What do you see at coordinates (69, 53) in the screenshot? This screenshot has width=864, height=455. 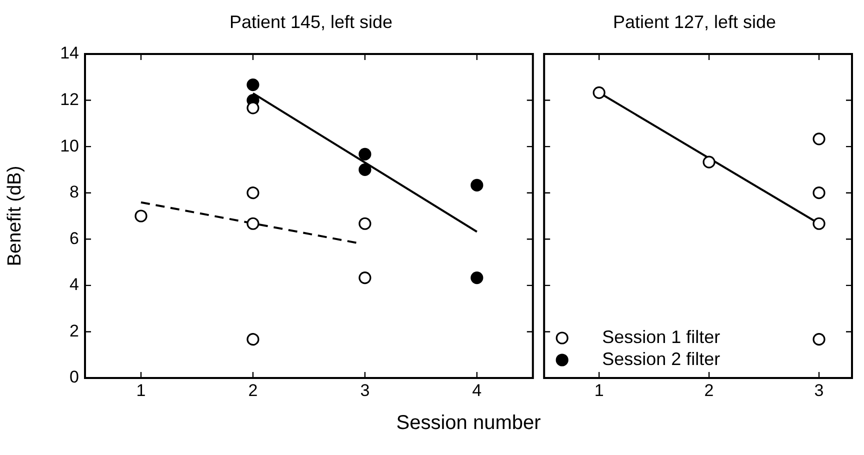 I see `y-tick-label: 14` at bounding box center [69, 53].